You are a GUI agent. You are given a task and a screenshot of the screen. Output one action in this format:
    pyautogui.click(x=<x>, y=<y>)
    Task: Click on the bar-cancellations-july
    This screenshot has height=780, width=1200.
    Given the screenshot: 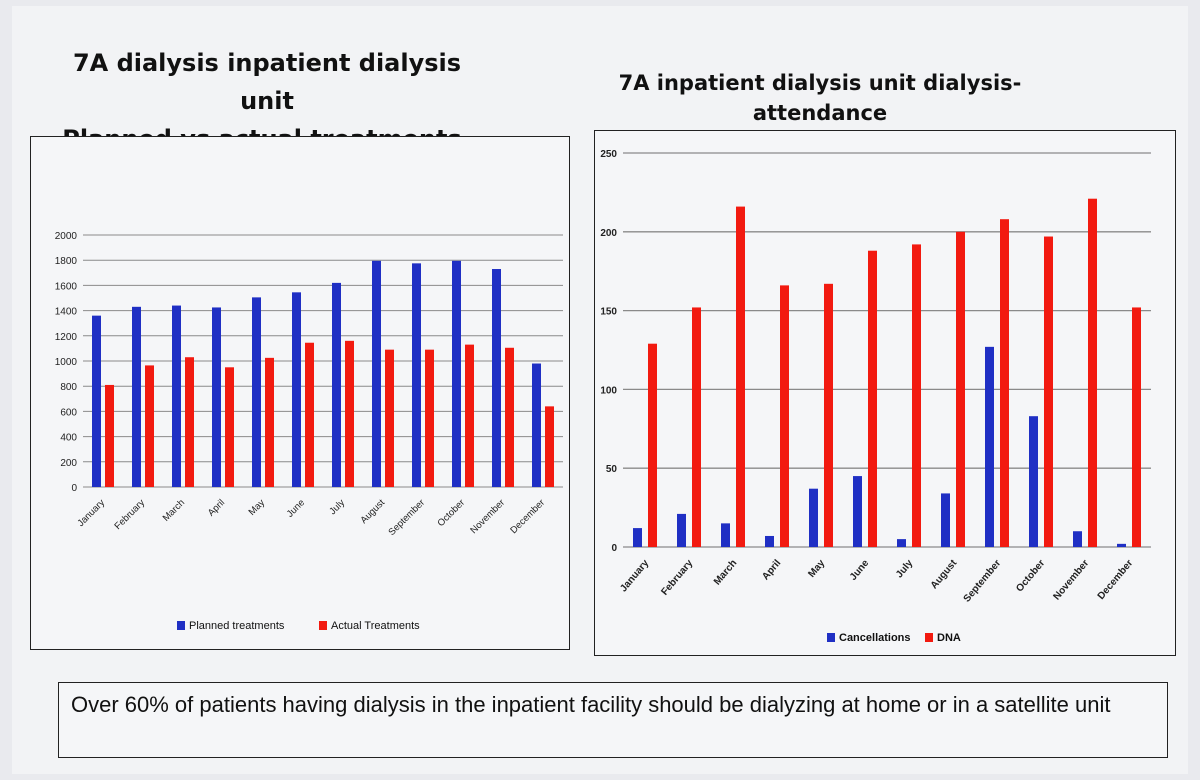 What is the action you would take?
    pyautogui.click(x=901, y=543)
    